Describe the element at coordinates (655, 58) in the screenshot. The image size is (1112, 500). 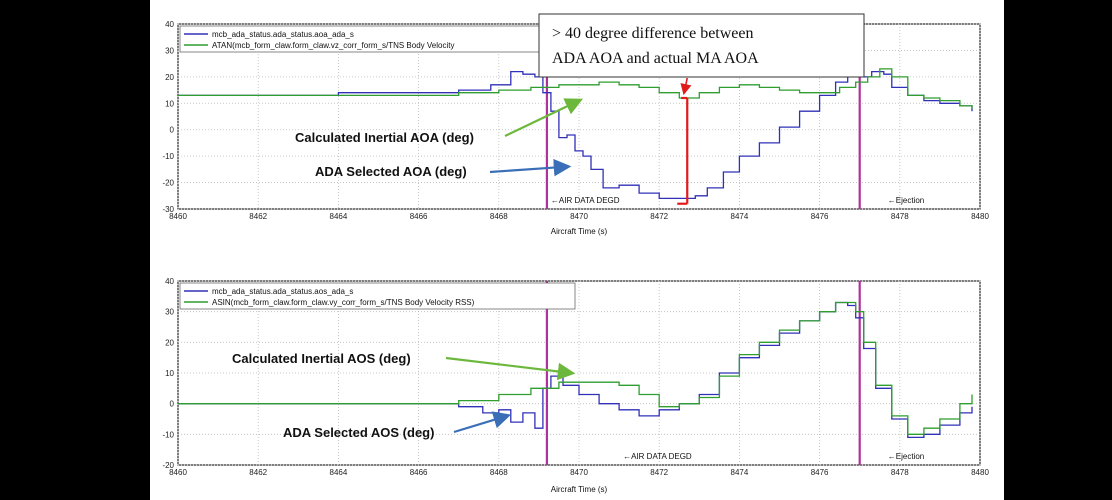
I see `callout-line-2: ADA AOA and actual MA AOA` at that location.